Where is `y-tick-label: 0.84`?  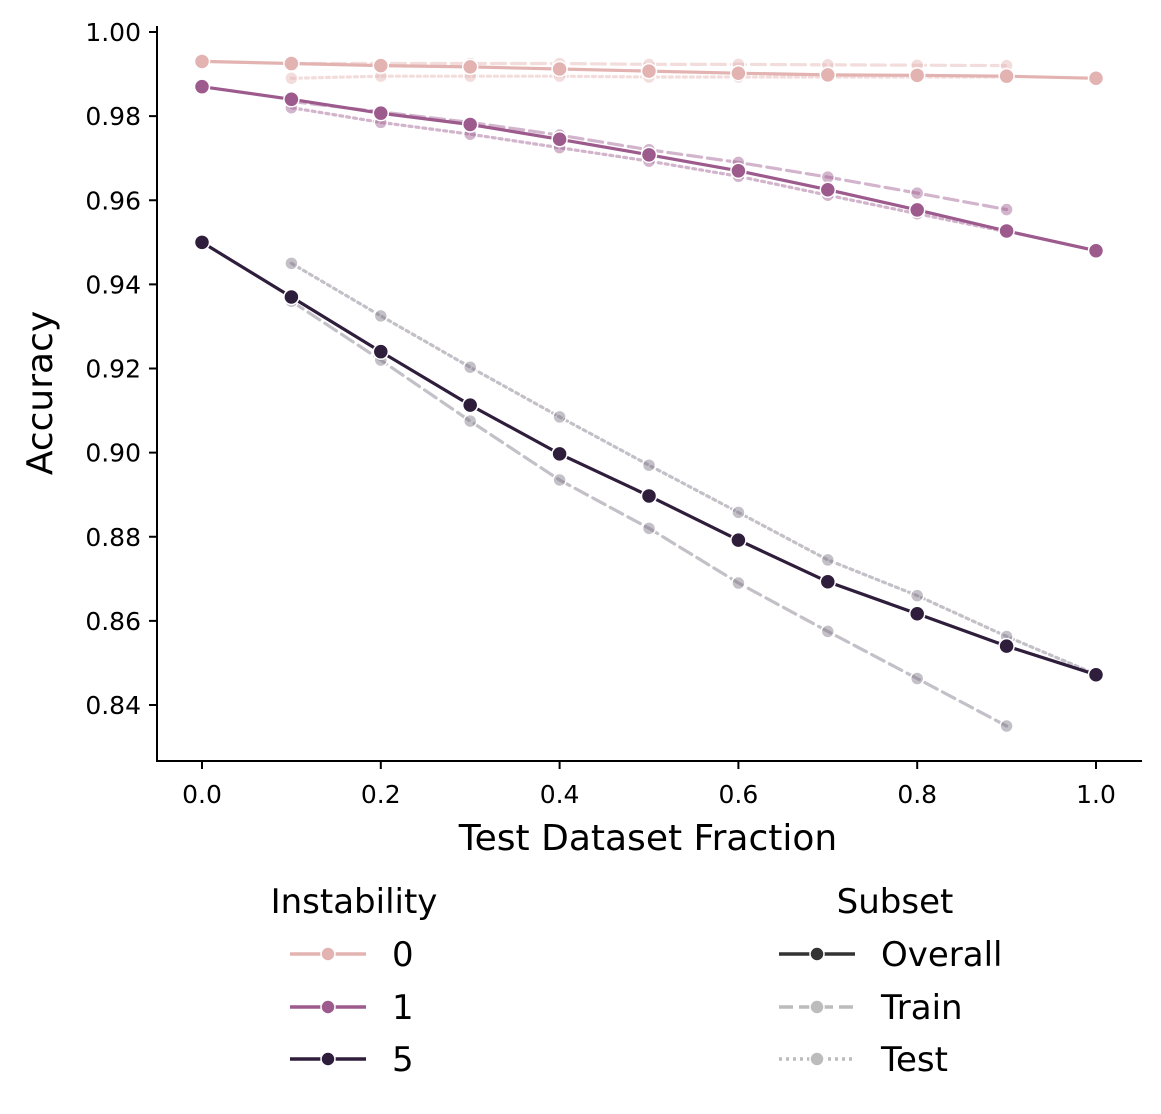
y-tick-label: 0.84 is located at coordinates (113, 705).